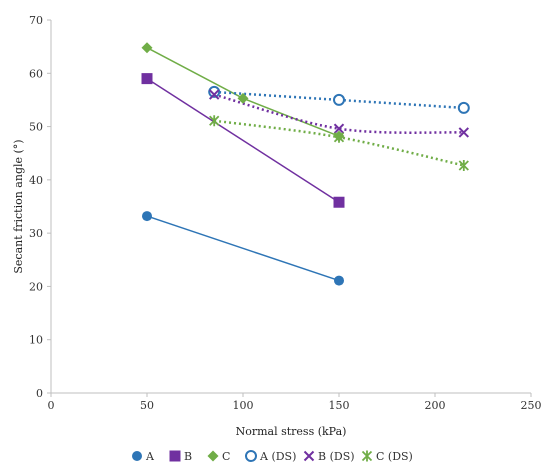  Describe the element at coordinates (213, 456) in the screenshot. I see `legend-marker-c` at that location.